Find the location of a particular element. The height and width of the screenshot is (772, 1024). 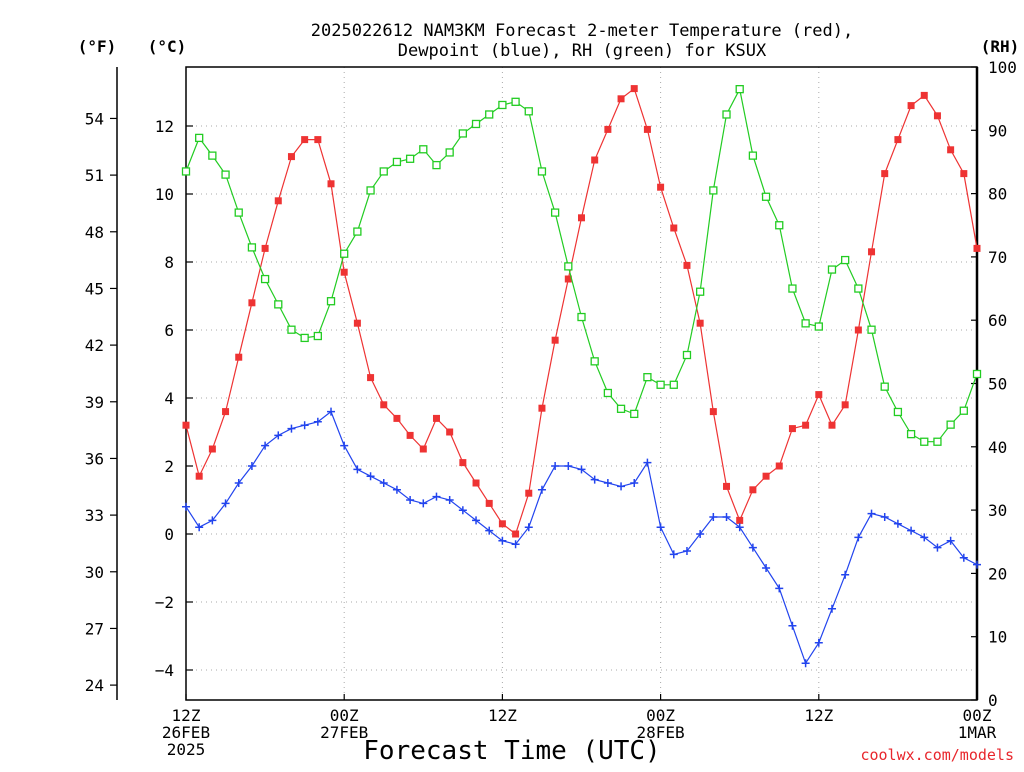

fahrenheit-unit-label: (°F) is located at coordinates (97, 46).